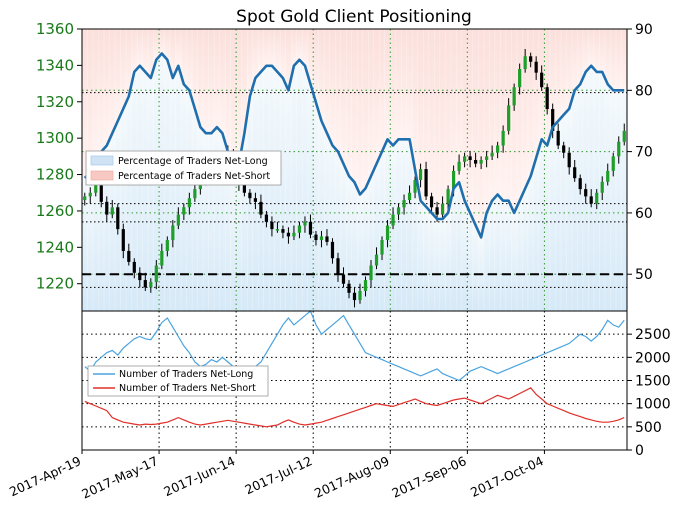 Image resolution: width=679 pixels, height=518 pixels. Describe the element at coordinates (55, 138) in the screenshot. I see `y-left-tick-label: 1300` at that location.